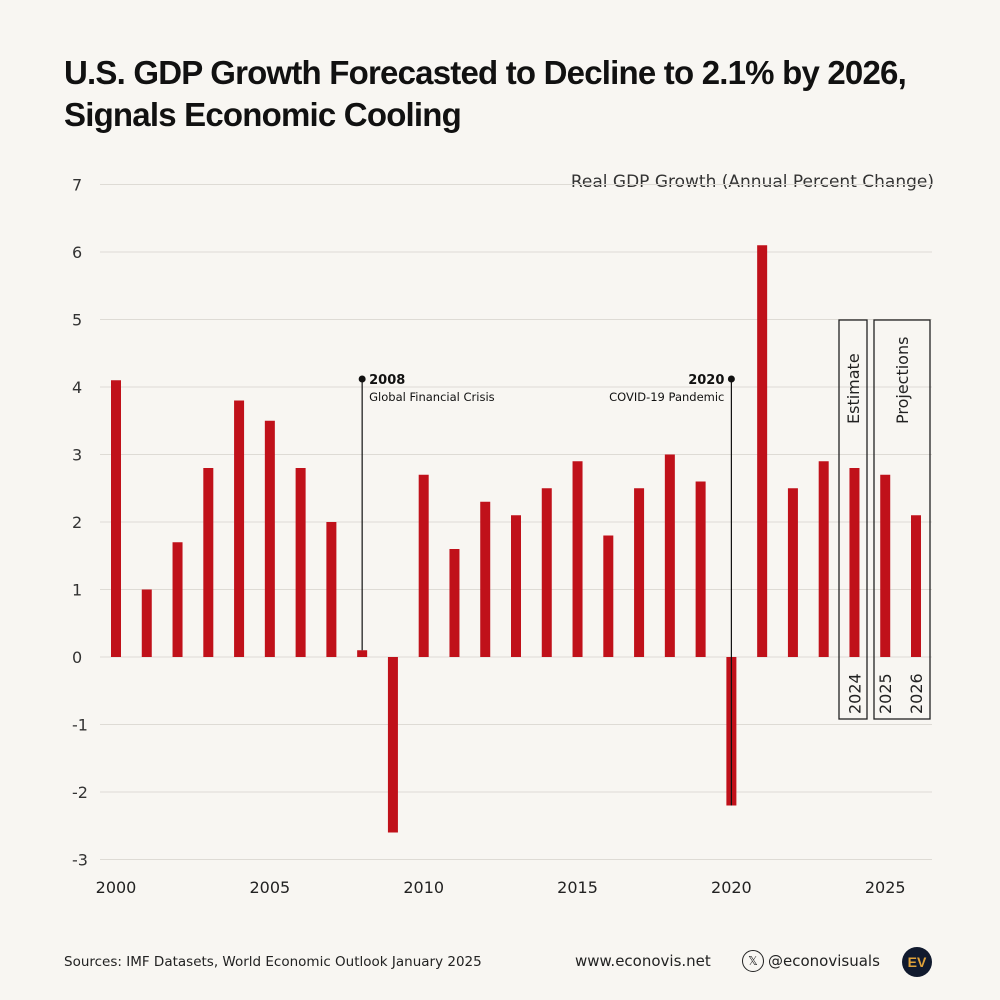 The height and width of the screenshot is (1000, 1000). I want to click on bar-2021, so click(762, 451).